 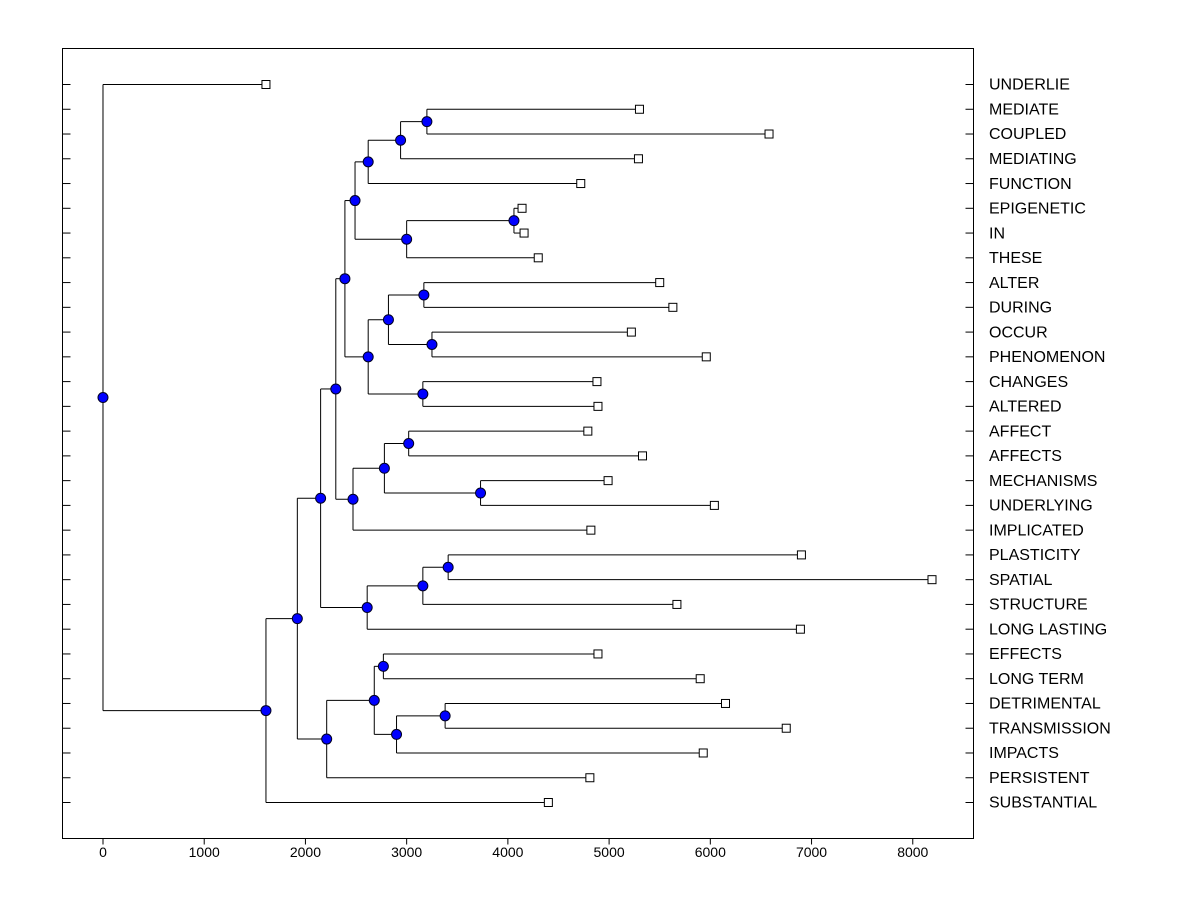 What do you see at coordinates (1025, 654) in the screenshot?
I see `leaf-label: EFFECTS` at bounding box center [1025, 654].